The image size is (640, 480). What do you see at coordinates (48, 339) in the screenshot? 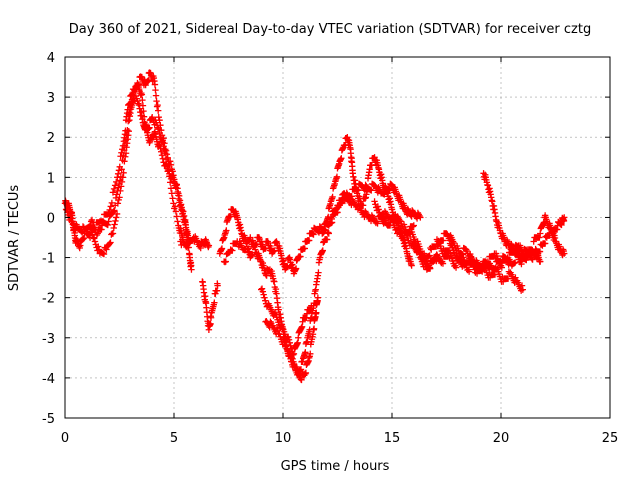
I see `y-tick-label: -3` at bounding box center [48, 339].